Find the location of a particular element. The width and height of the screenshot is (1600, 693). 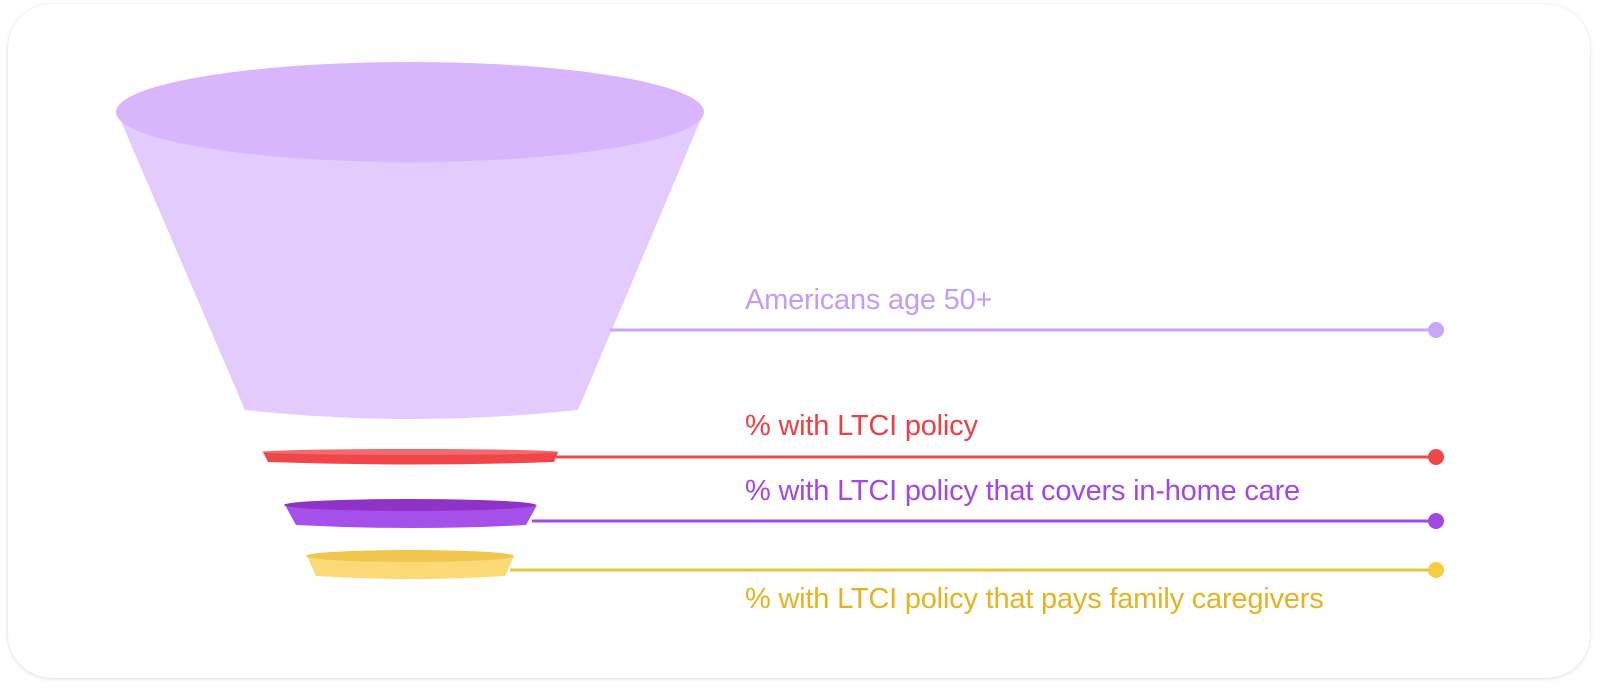

funnel-stage-in-home is located at coordinates (410, 513).